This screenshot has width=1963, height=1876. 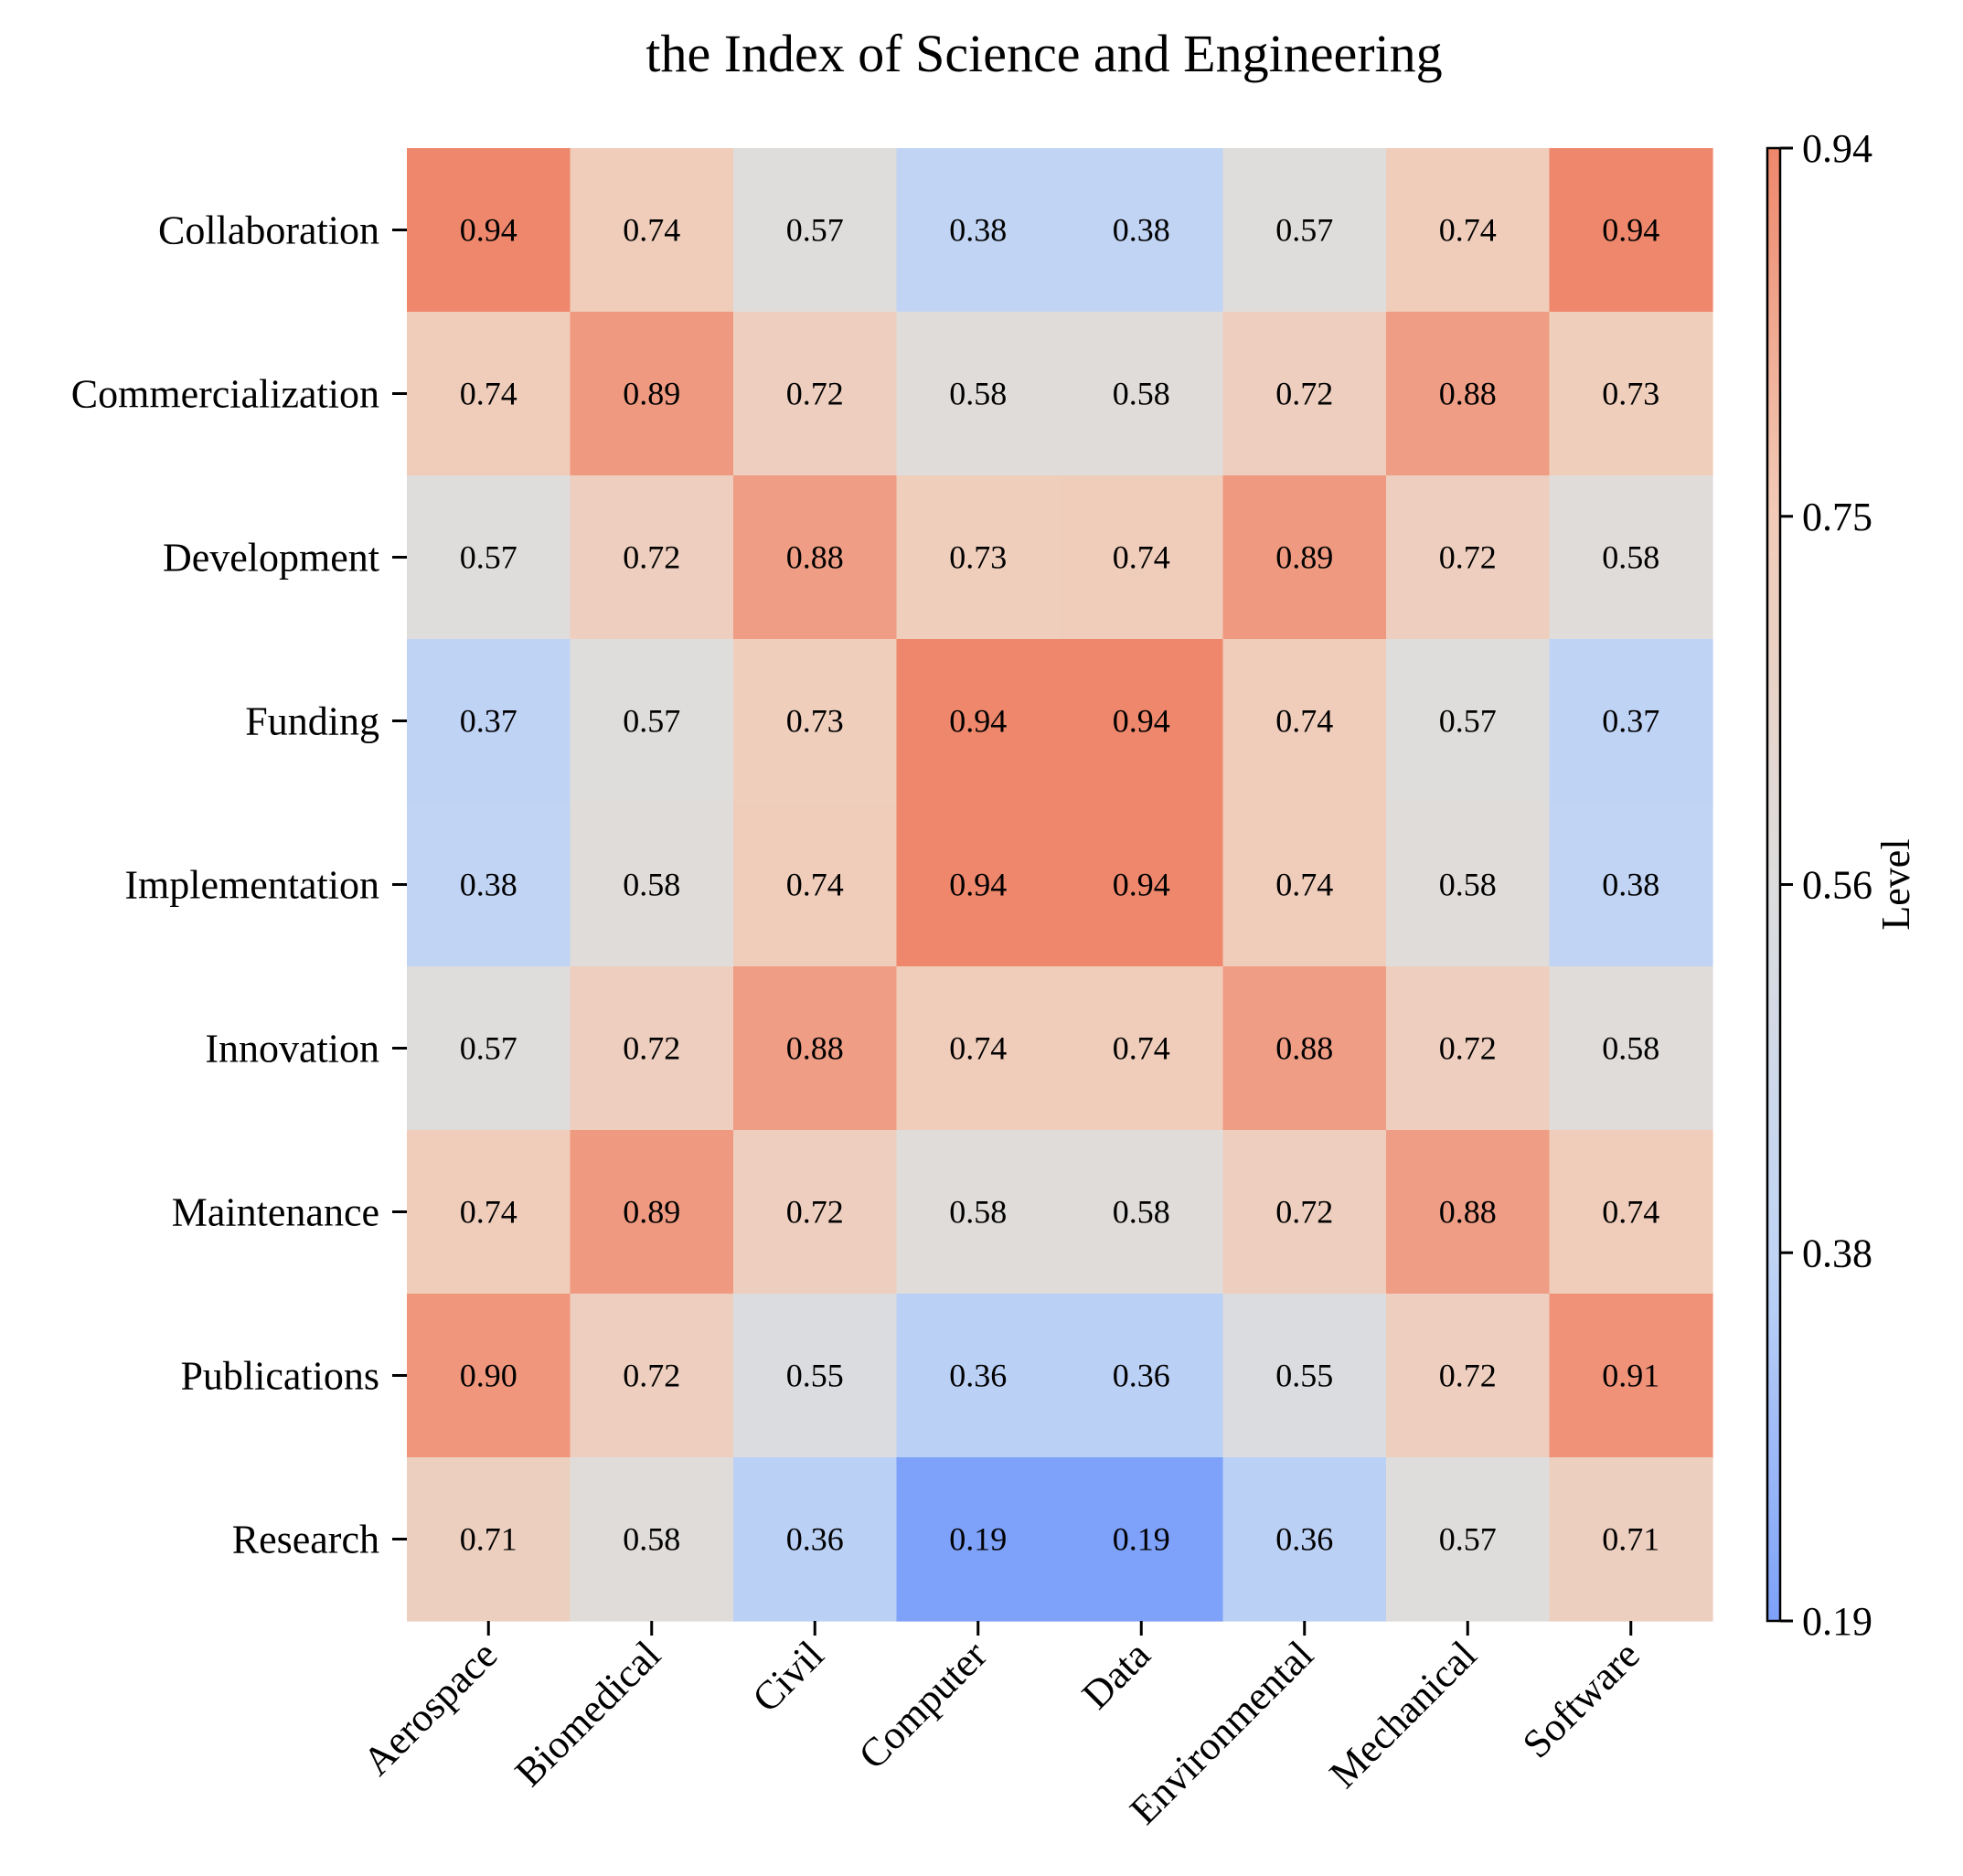 I want to click on colorbar-tick-label: 0.56, so click(x=1837, y=885).